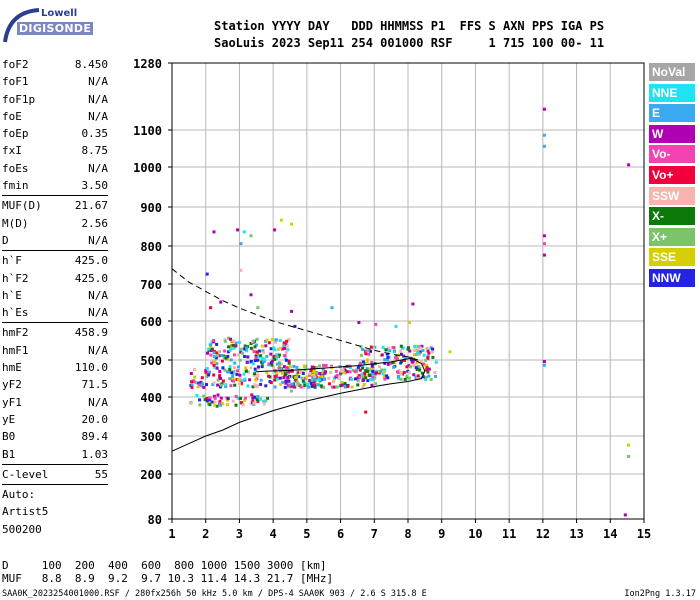 The width and height of the screenshot is (700, 600). Describe the element at coordinates (155, 520) in the screenshot. I see `y-tick-label: 80` at that location.